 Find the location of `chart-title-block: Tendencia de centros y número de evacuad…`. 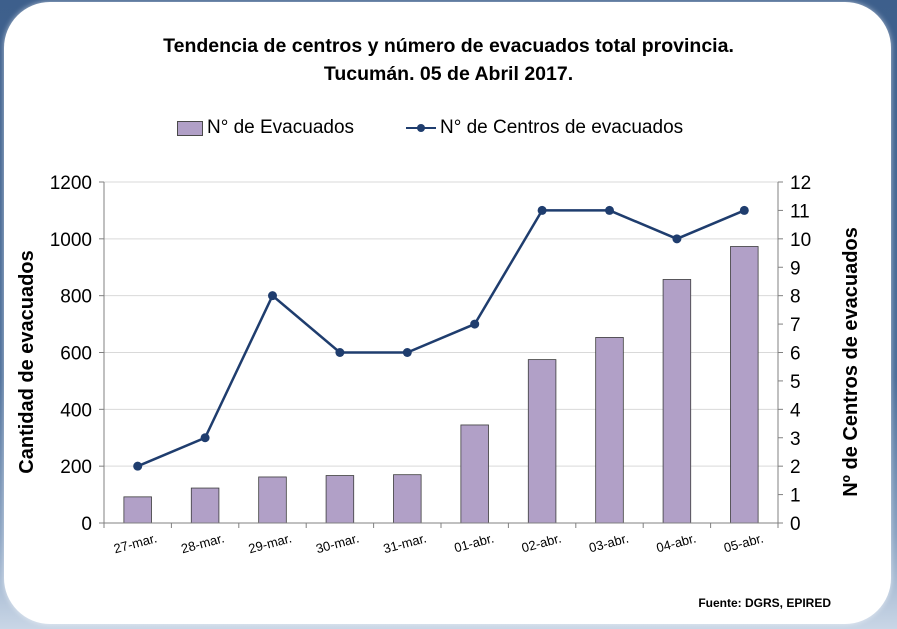

chart-title-block: Tendencia de centros y número de evacuad… is located at coordinates (448, 60).